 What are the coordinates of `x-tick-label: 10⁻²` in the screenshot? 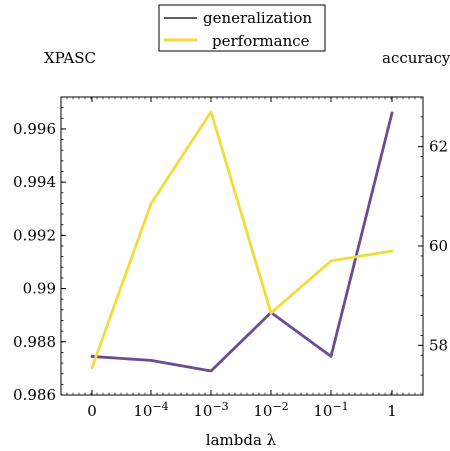 It's located at (270, 410).